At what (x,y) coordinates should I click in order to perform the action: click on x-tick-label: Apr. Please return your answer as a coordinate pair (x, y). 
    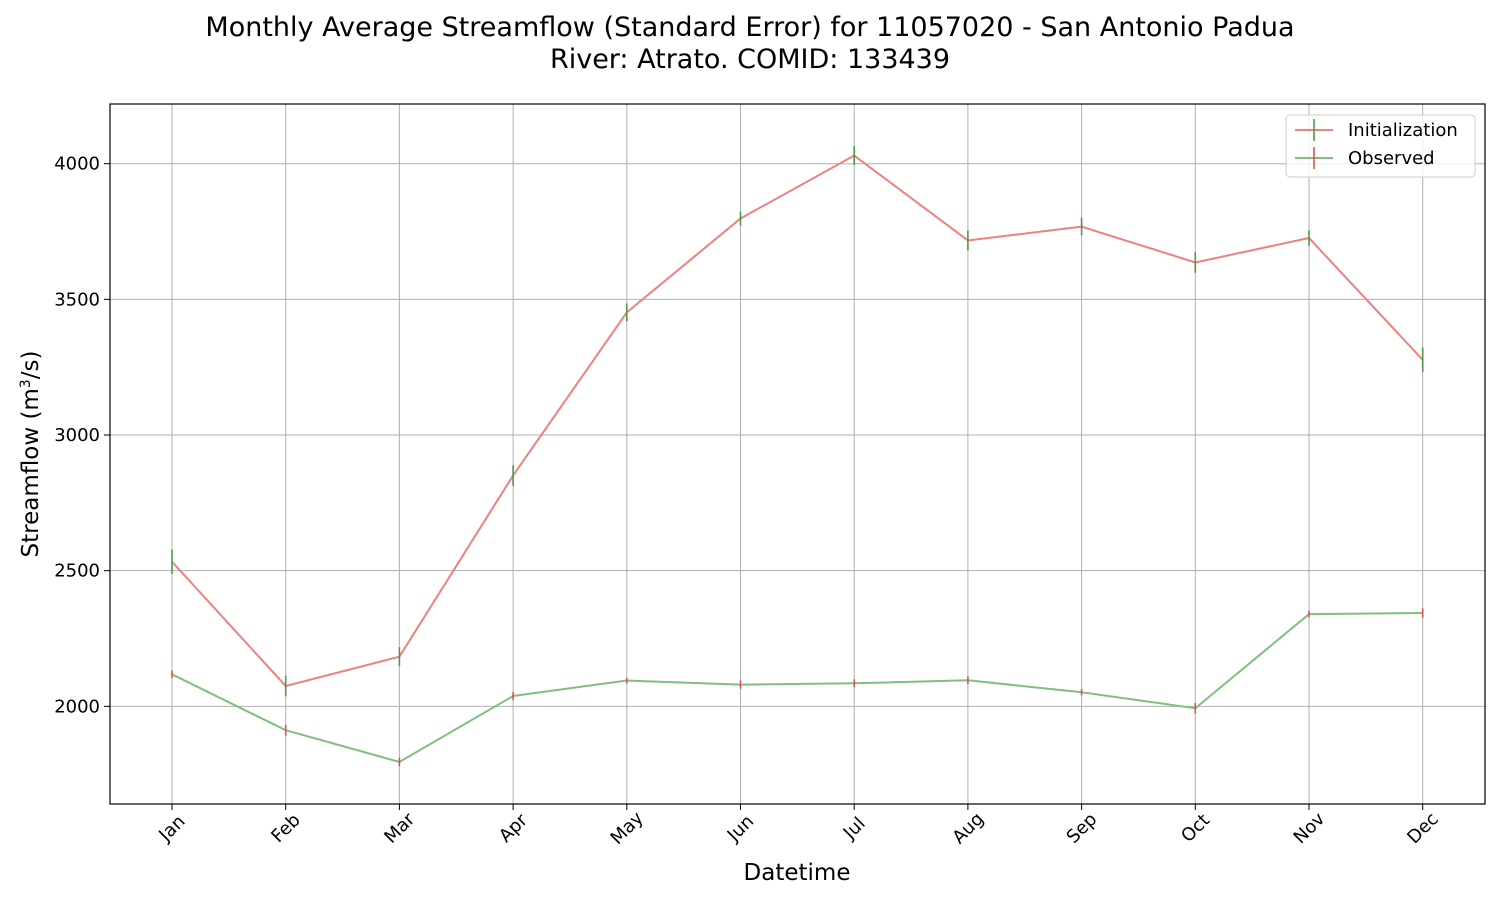
    Looking at the image, I should click on (513, 827).